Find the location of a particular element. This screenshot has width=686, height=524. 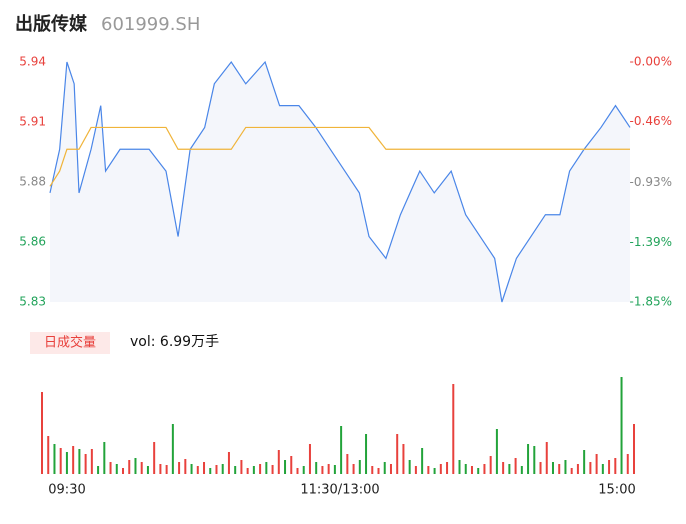

chart-title: 出版传媒 is located at coordinates (51, 24).